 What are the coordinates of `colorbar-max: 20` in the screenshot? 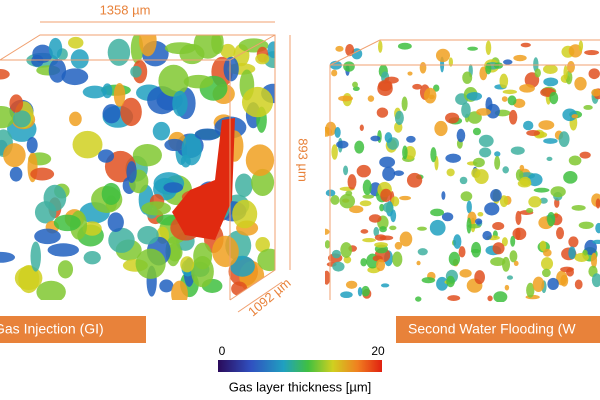 It's located at (378, 351).